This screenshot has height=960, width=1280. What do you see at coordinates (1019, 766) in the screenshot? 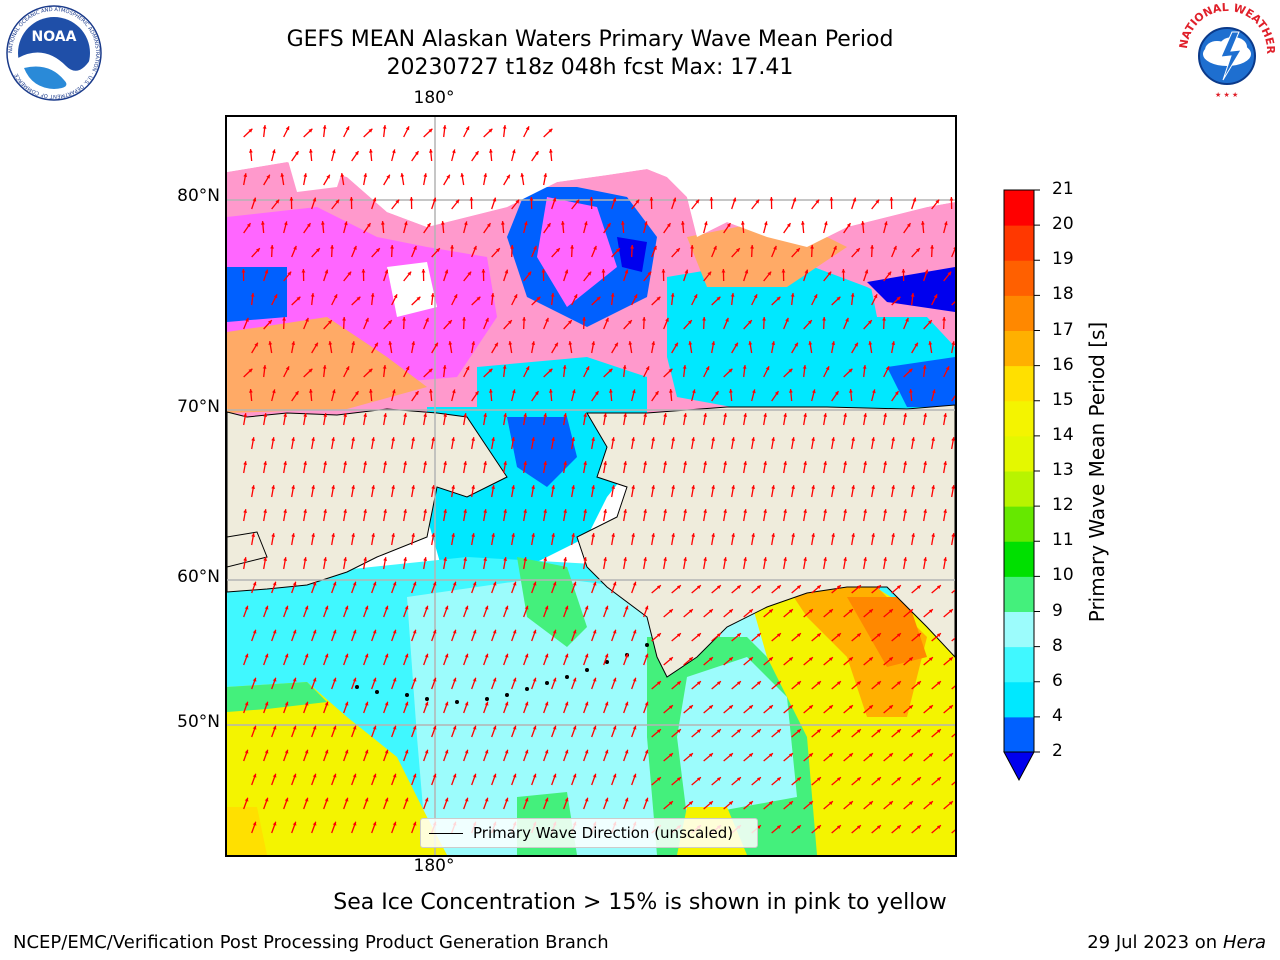
I see `colorbar-extend-arrow` at bounding box center [1019, 766].